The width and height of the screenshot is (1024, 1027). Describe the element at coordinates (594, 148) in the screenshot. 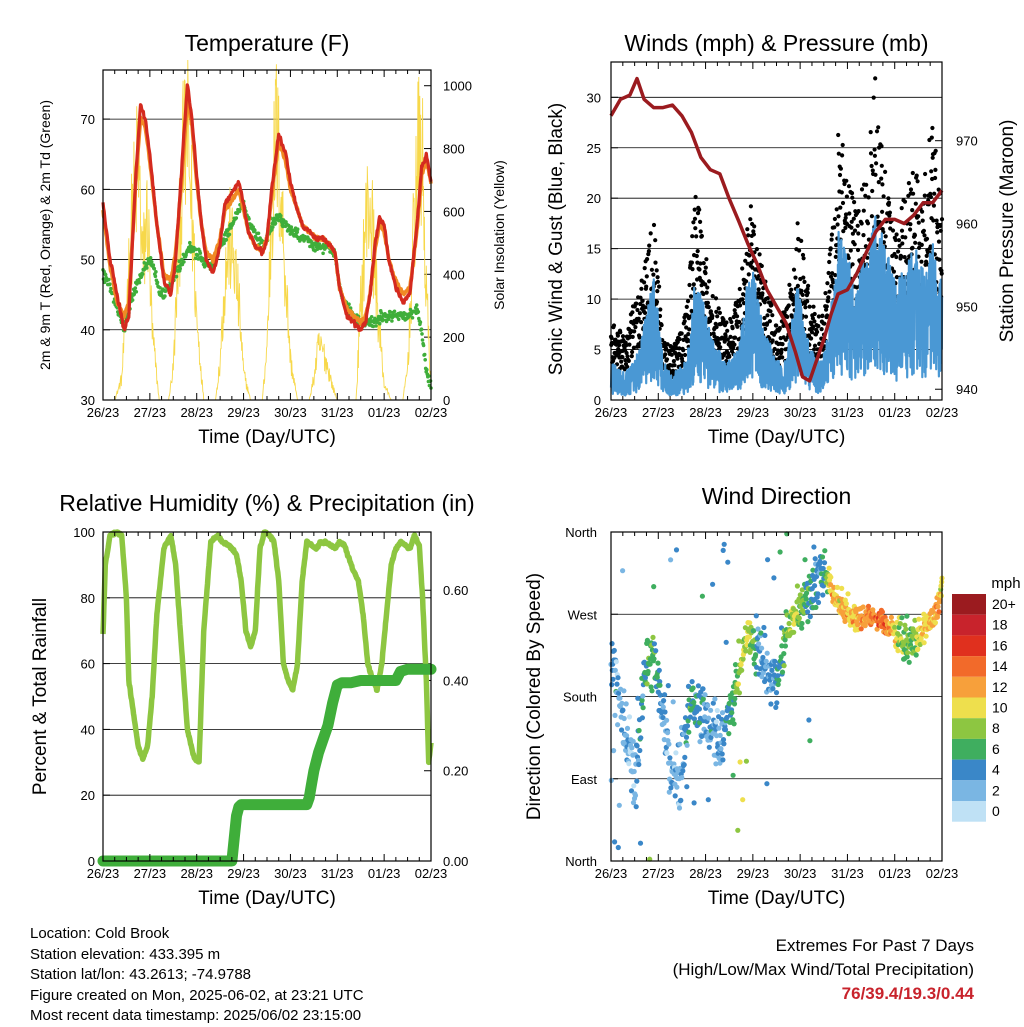

I see `y-tick-label: 25` at that location.